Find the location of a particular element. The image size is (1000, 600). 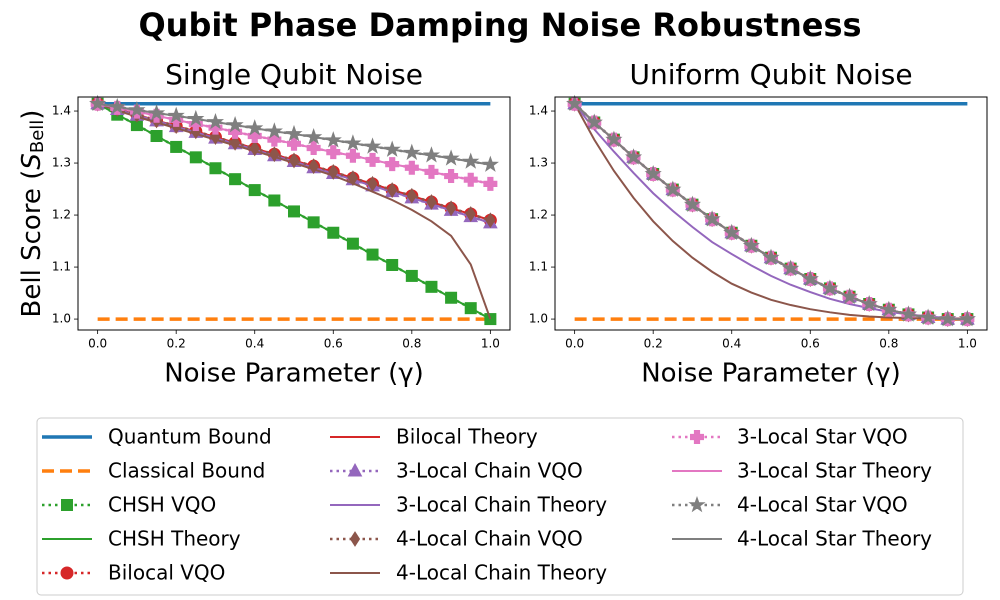

legend-label: Bilocal Theory is located at coordinates (467, 437).